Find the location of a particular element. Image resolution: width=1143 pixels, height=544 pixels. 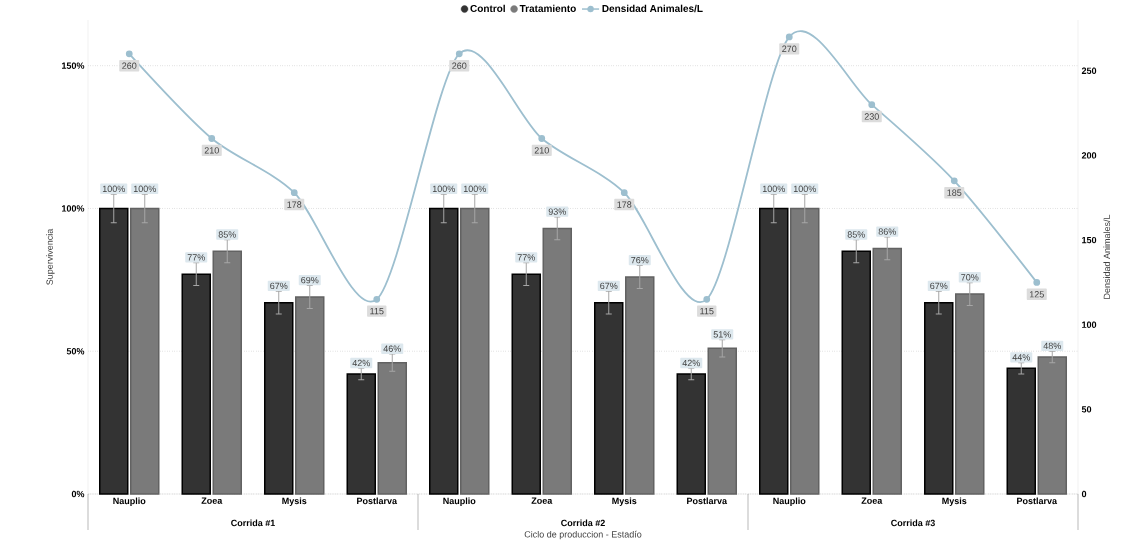

y2-tick-label: 250 is located at coordinates (1089, 70).